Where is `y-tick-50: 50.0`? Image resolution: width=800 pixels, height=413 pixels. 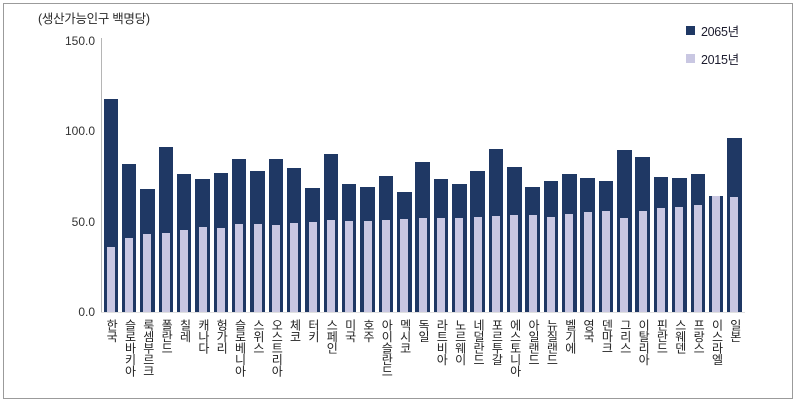
y-tick-50: 50.0 is located at coordinates (83, 222).